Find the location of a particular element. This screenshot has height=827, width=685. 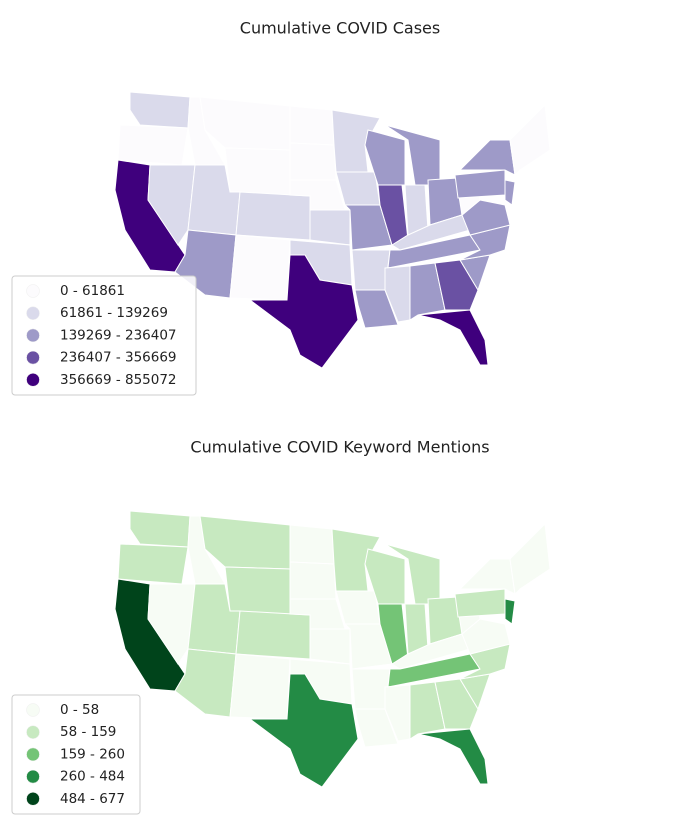

legend-label: 0 - 58 is located at coordinates (79, 710).